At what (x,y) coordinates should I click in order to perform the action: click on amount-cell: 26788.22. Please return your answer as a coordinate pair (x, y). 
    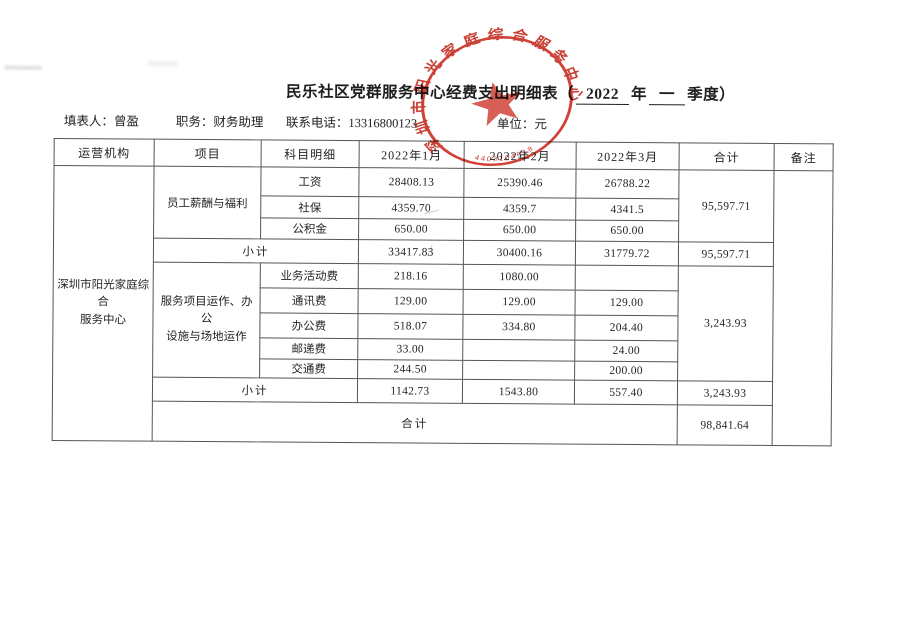
    Looking at the image, I should click on (627, 184).